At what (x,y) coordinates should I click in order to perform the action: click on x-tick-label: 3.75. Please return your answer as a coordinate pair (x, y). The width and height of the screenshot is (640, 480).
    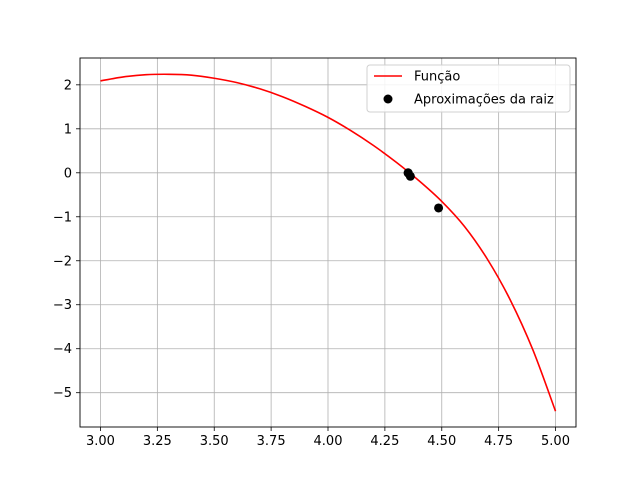
    Looking at the image, I should click on (271, 441).